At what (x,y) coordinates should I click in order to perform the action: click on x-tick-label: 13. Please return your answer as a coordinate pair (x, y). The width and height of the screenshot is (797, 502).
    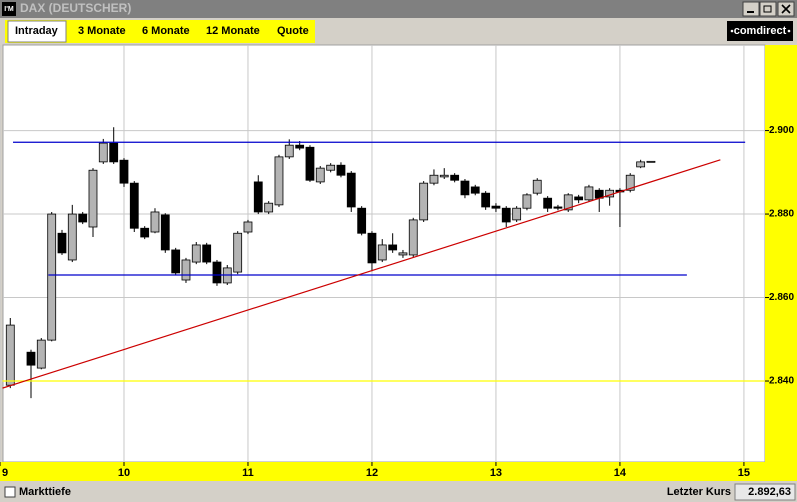
    Looking at the image, I should click on (496, 473).